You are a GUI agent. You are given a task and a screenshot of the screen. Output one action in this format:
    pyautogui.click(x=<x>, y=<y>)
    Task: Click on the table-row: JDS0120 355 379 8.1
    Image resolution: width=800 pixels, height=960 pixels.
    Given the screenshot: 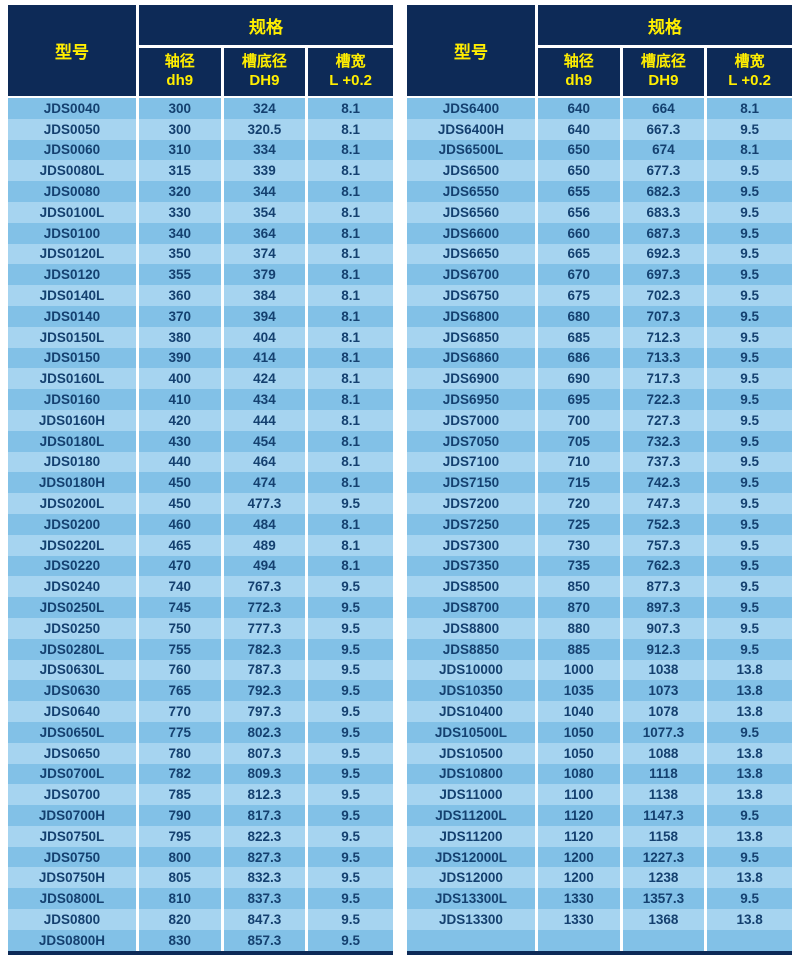 What is the action you would take?
    pyautogui.click(x=200, y=275)
    